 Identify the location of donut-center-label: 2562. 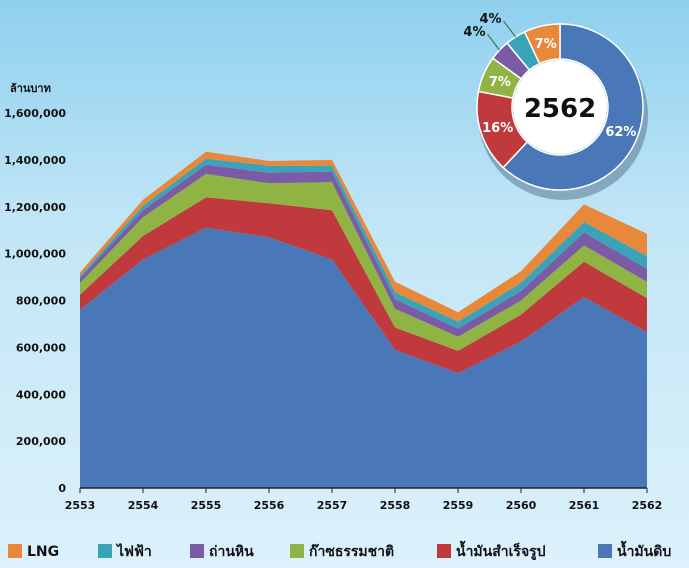
(560, 109).